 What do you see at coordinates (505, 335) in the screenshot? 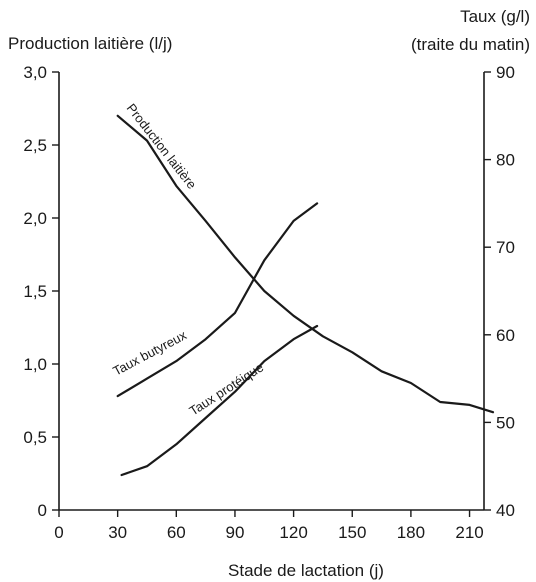
I see `y-right-tick-label: 60` at bounding box center [505, 335].